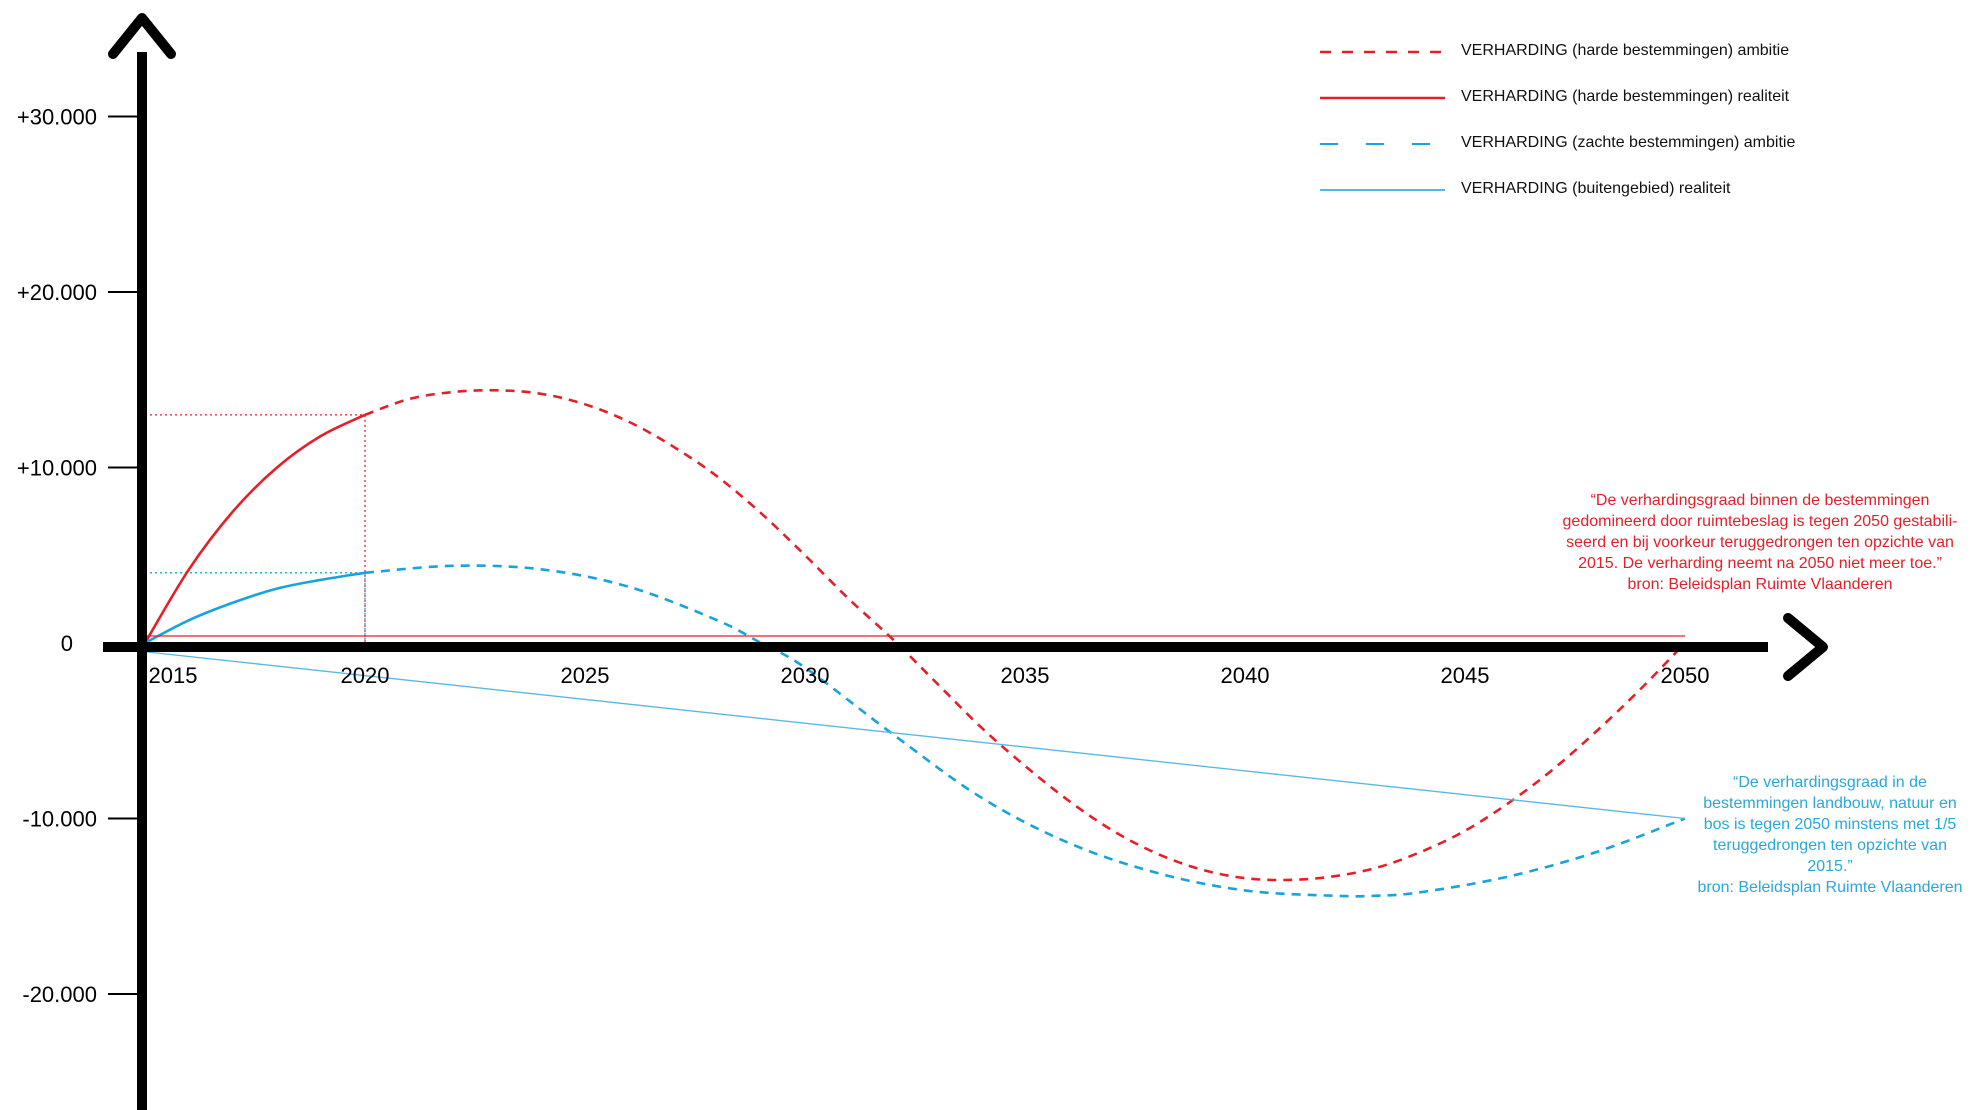  What do you see at coordinates (59, 994) in the screenshot?
I see `y-tick-label: -20.000` at bounding box center [59, 994].